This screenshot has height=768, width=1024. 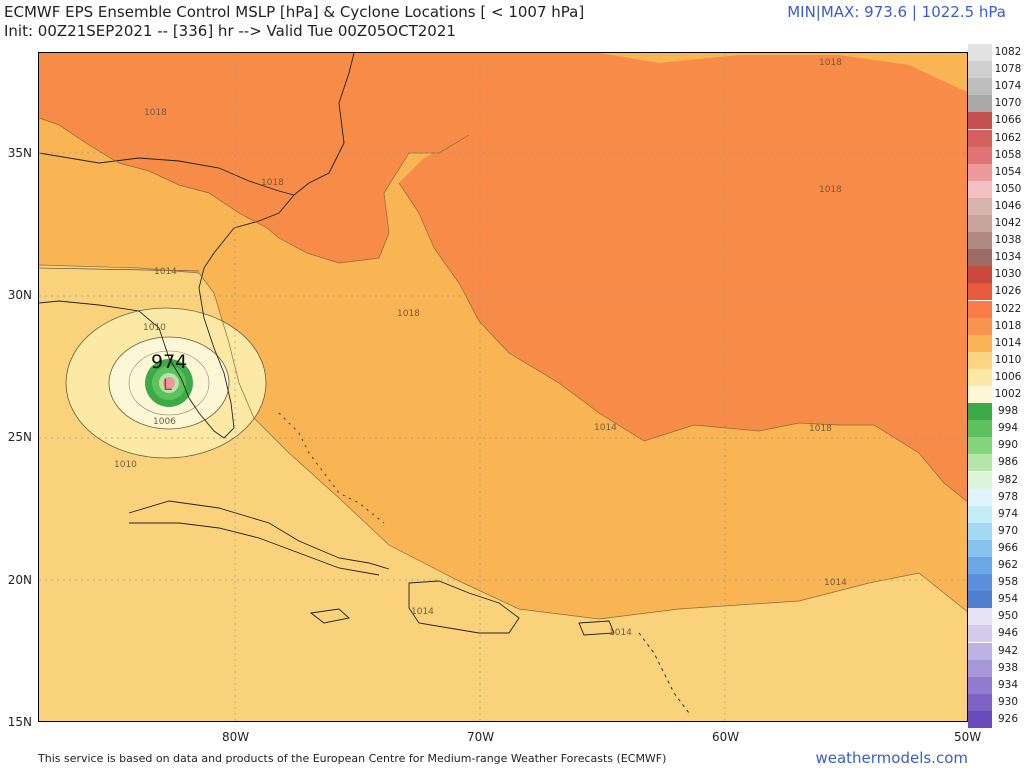 What do you see at coordinates (968, 737) in the screenshot?
I see `lon-label-50w: 50W` at bounding box center [968, 737].